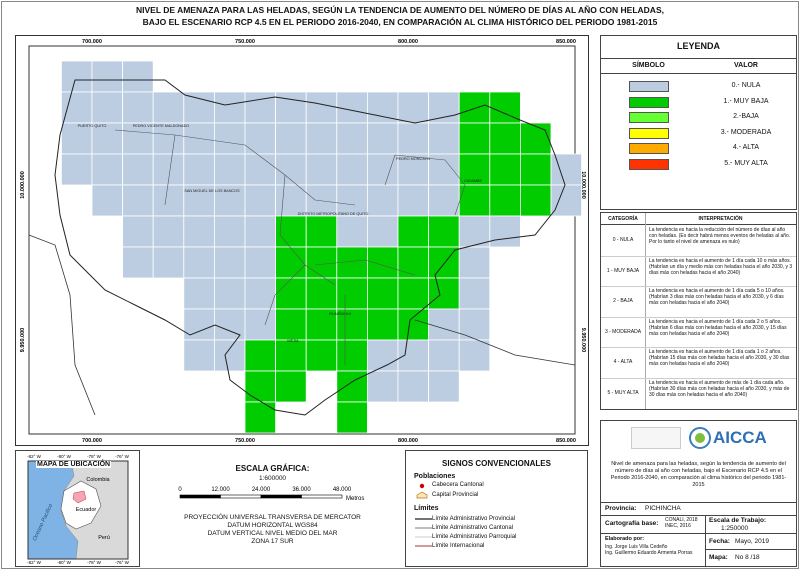  What do you see at coordinates (566, 42) in the screenshot?
I see `x-coord-label: 850.000` at bounding box center [566, 42].